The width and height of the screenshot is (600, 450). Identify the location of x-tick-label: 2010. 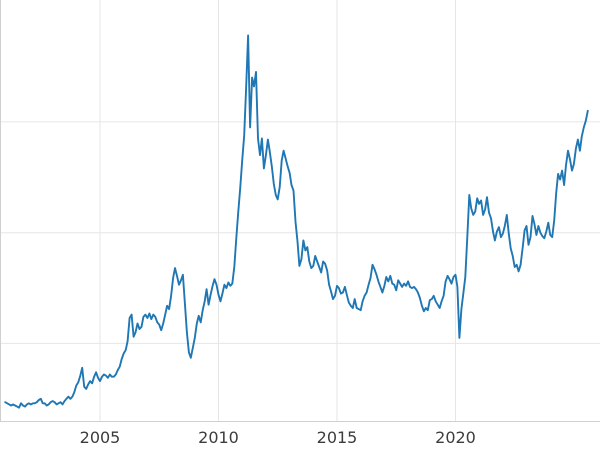
(218, 437).